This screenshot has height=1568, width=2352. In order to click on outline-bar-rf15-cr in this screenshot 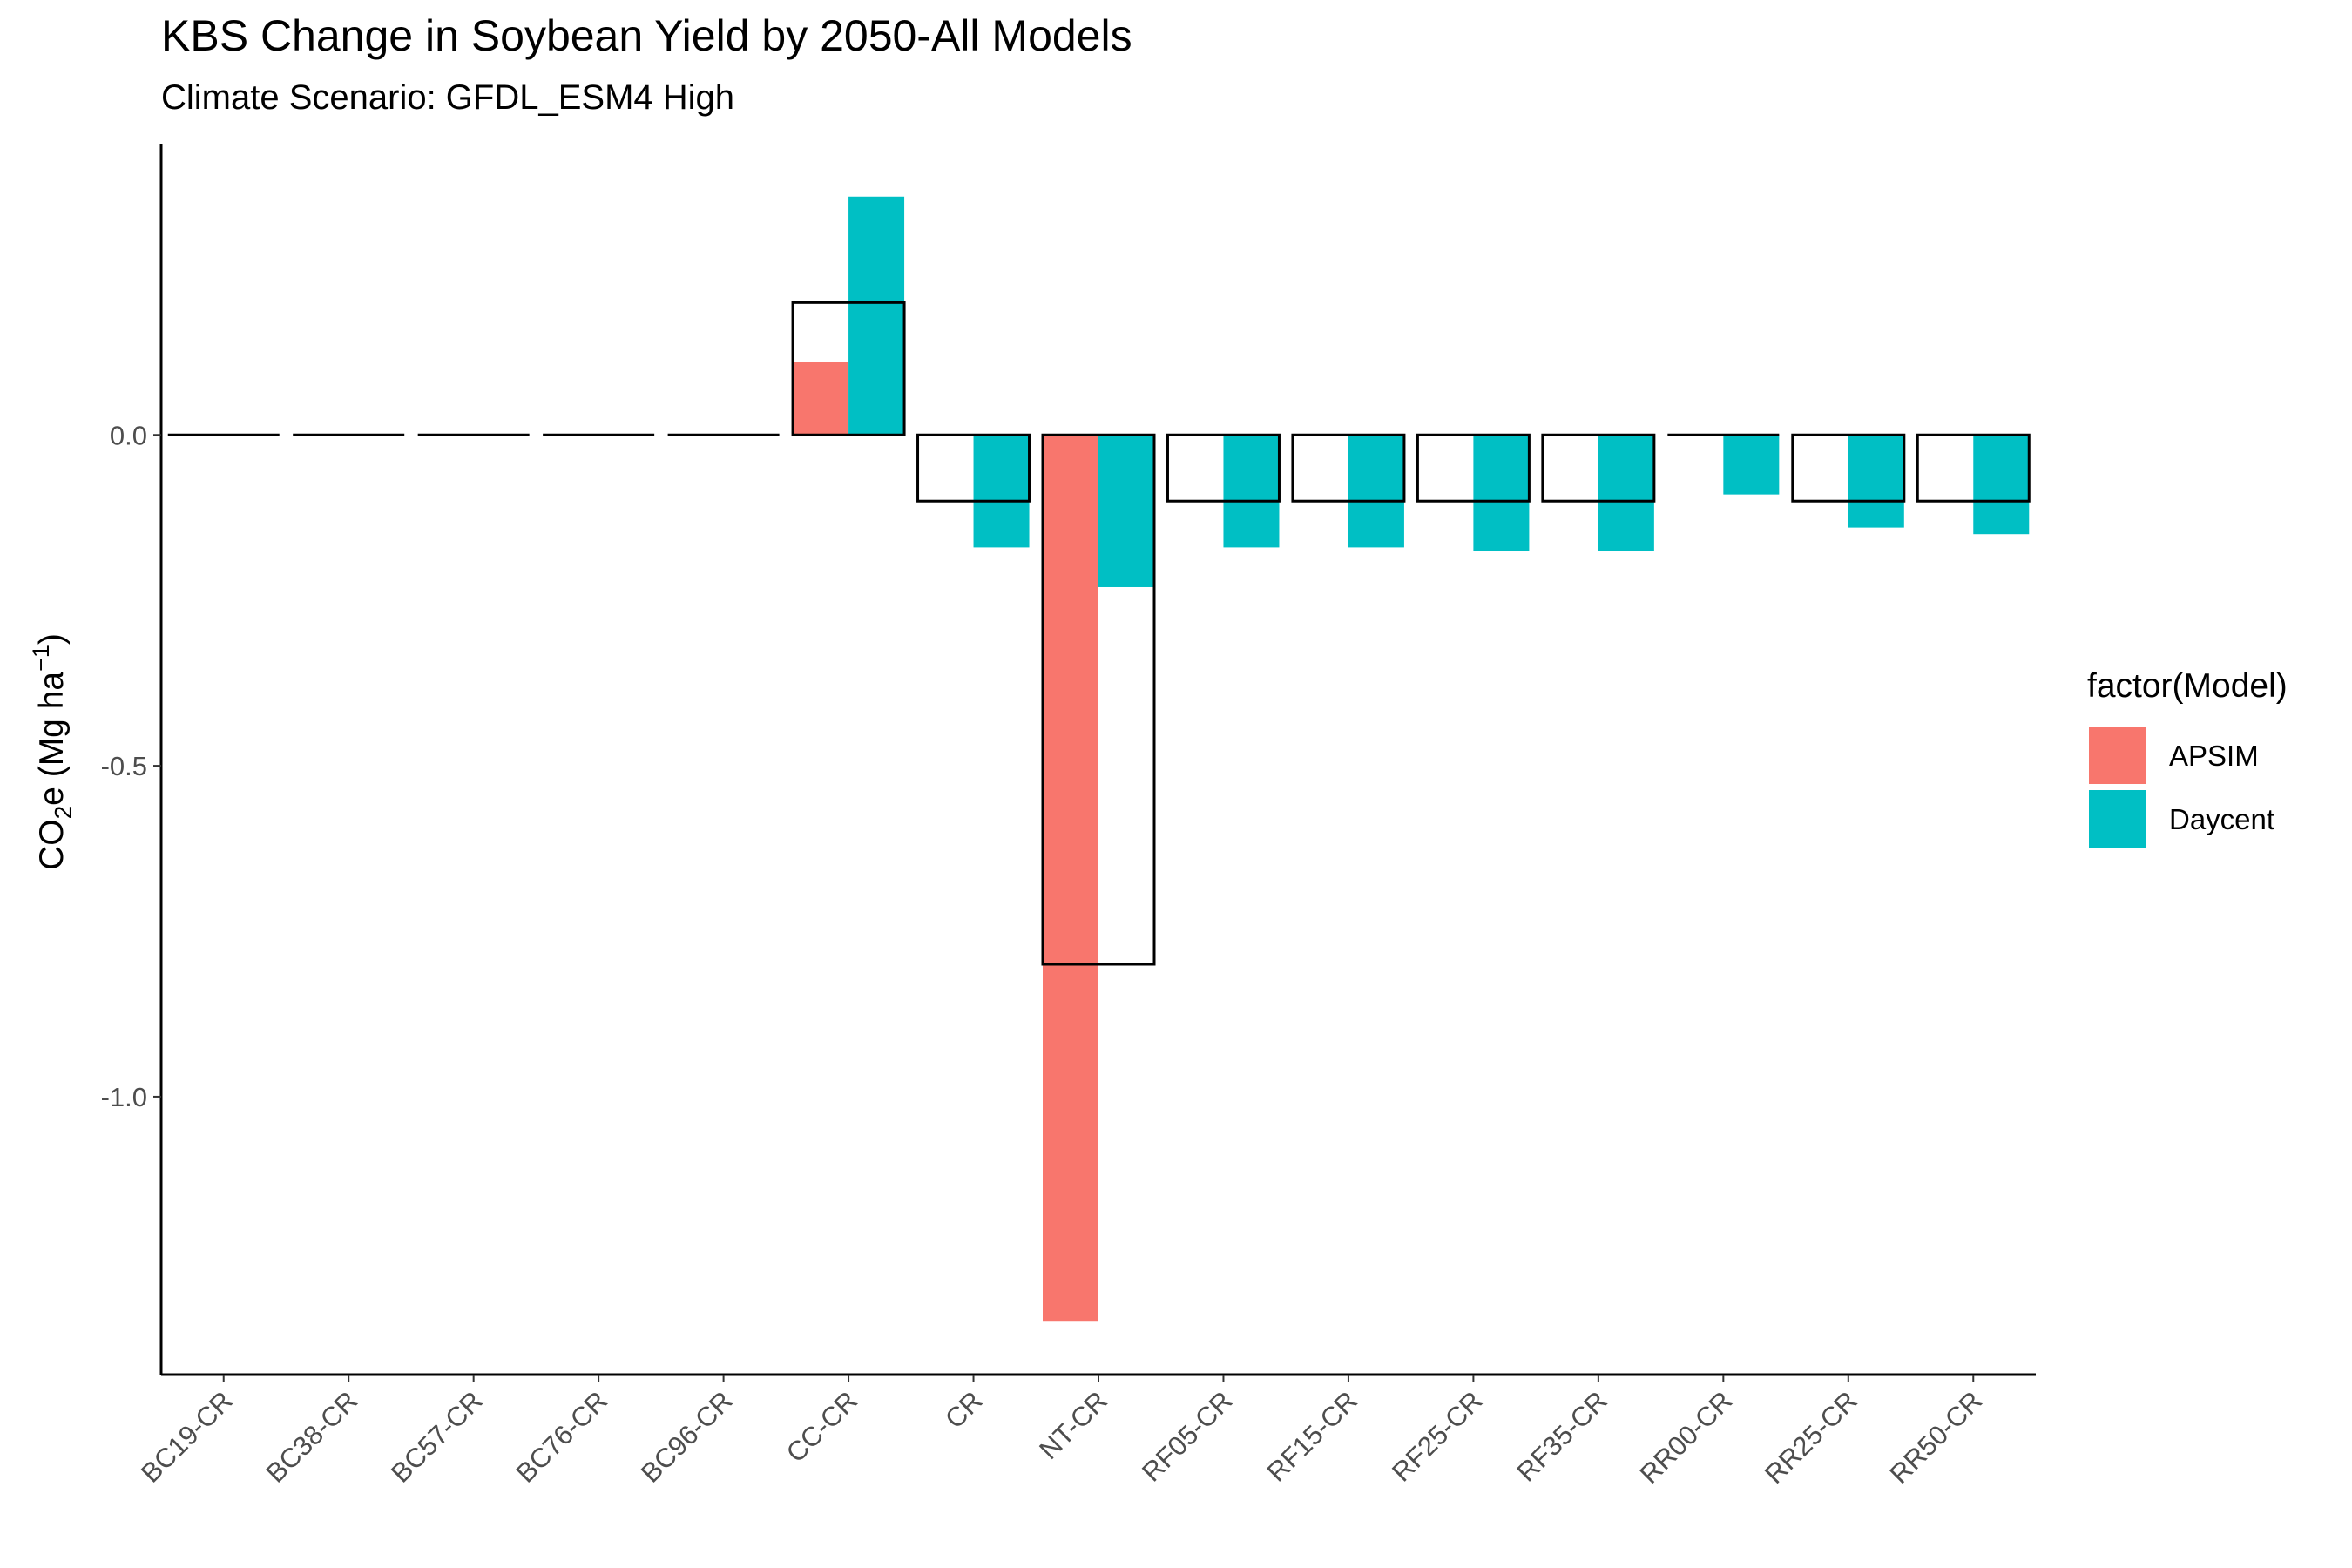, I will do `click(1349, 468)`.